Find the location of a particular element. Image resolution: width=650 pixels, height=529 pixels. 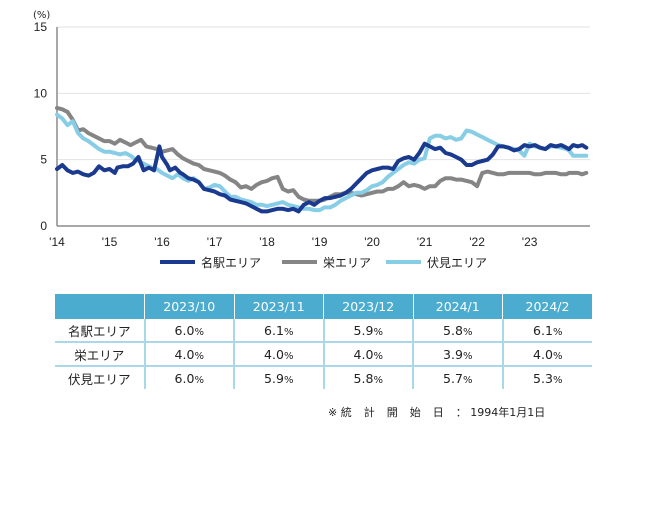

table-row: 名駅エリア 6.0% 6.1% 5.9% 5.8% 6.1% is located at coordinates (323, 331).